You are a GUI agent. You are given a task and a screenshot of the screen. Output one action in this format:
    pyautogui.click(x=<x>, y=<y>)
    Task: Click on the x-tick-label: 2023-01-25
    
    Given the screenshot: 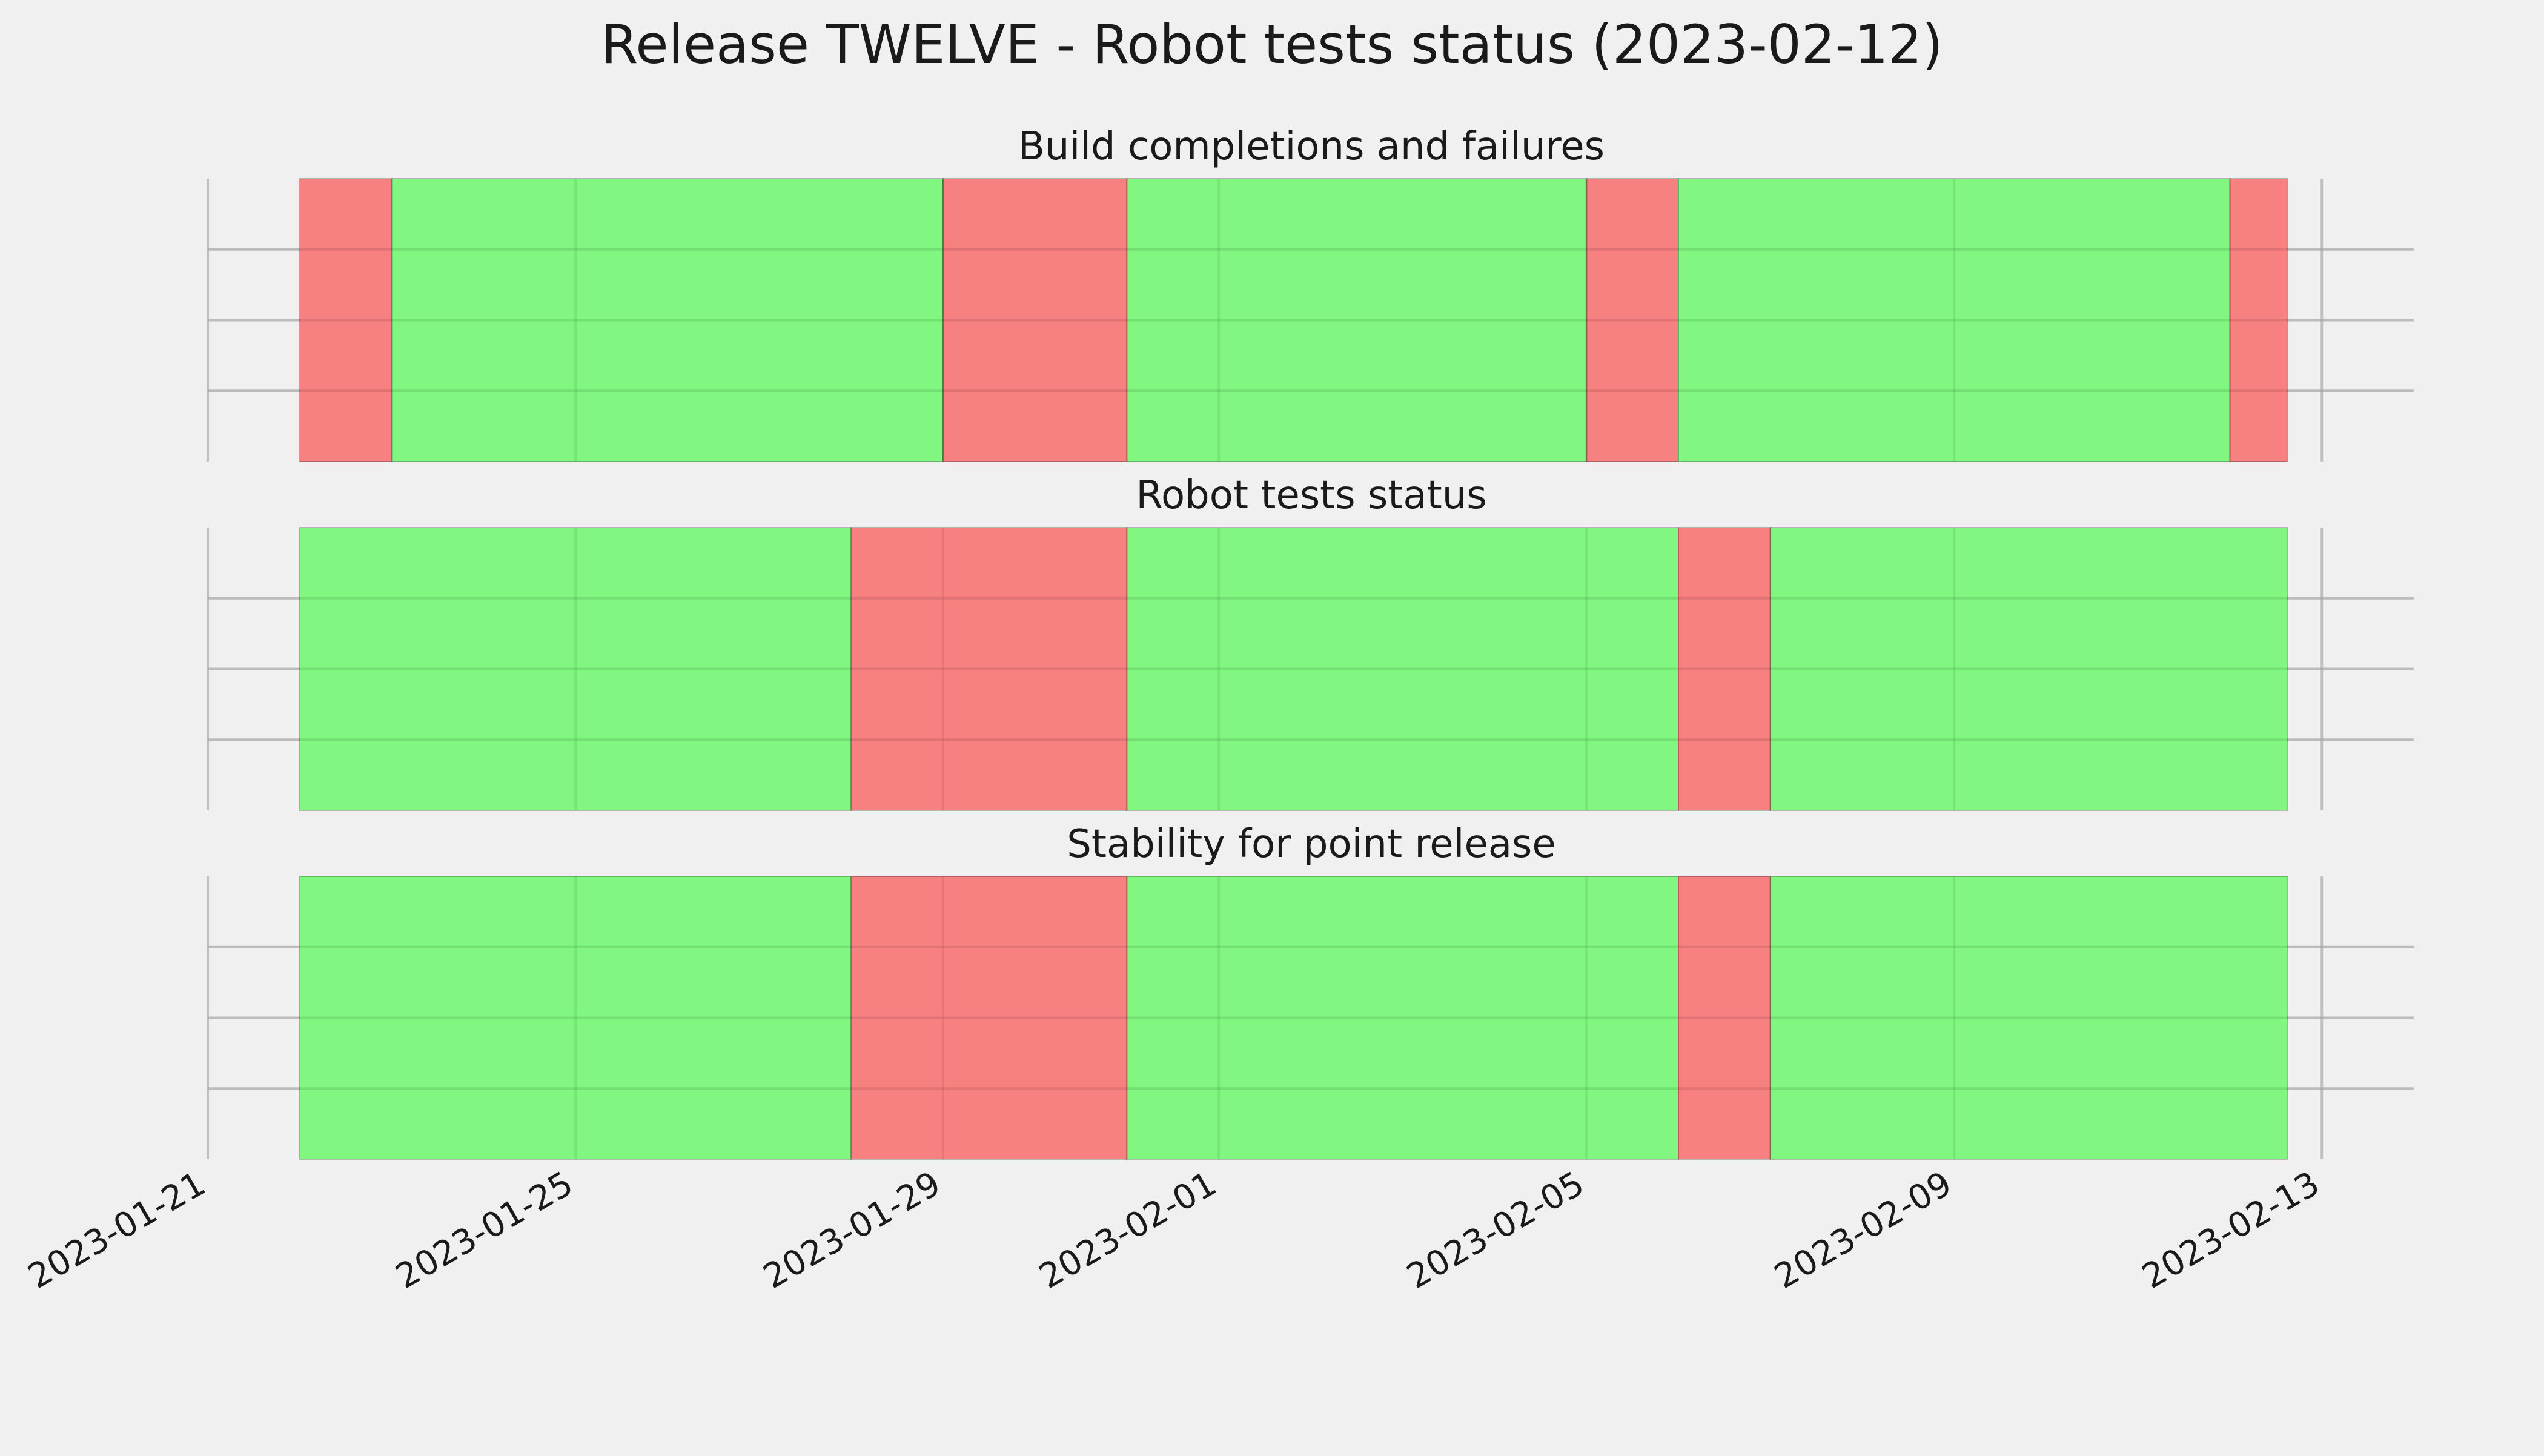 What is the action you would take?
    pyautogui.click(x=484, y=1230)
    